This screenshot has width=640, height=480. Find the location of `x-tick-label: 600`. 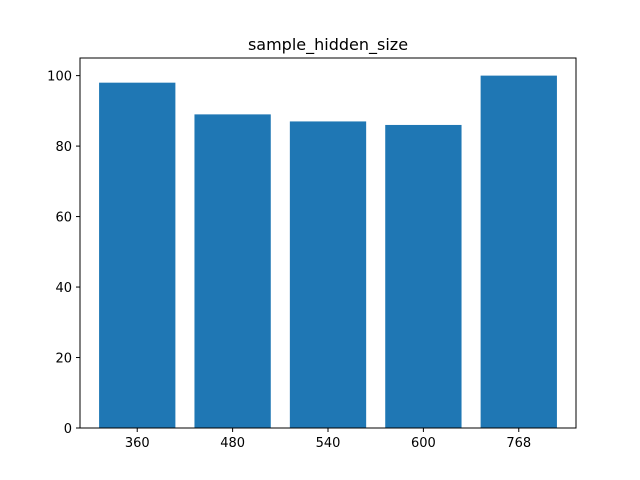

x-tick-label: 600 is located at coordinates (423, 443).